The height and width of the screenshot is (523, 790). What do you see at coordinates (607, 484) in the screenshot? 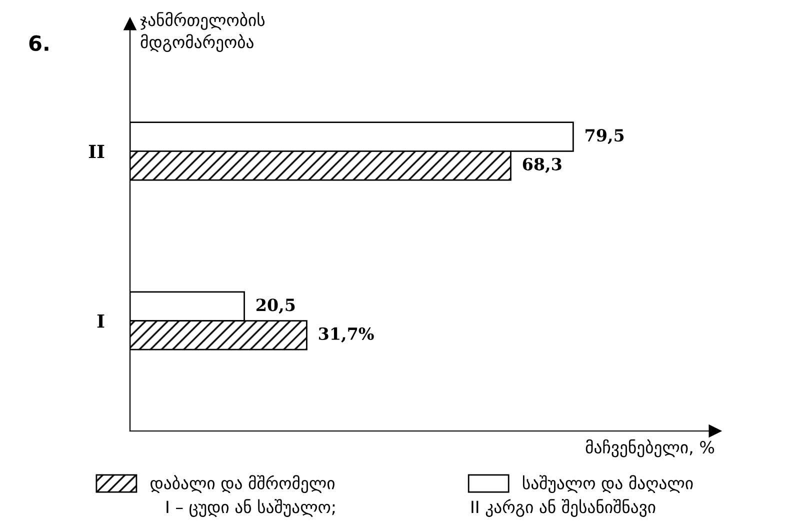
I see `legend-label: საშუალო და მაღალი` at bounding box center [607, 484].